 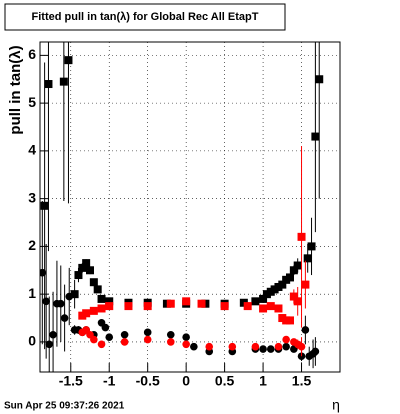 What do you see at coordinates (32, 197) in the screenshot?
I see `y-tick-label: 3` at bounding box center [32, 197].